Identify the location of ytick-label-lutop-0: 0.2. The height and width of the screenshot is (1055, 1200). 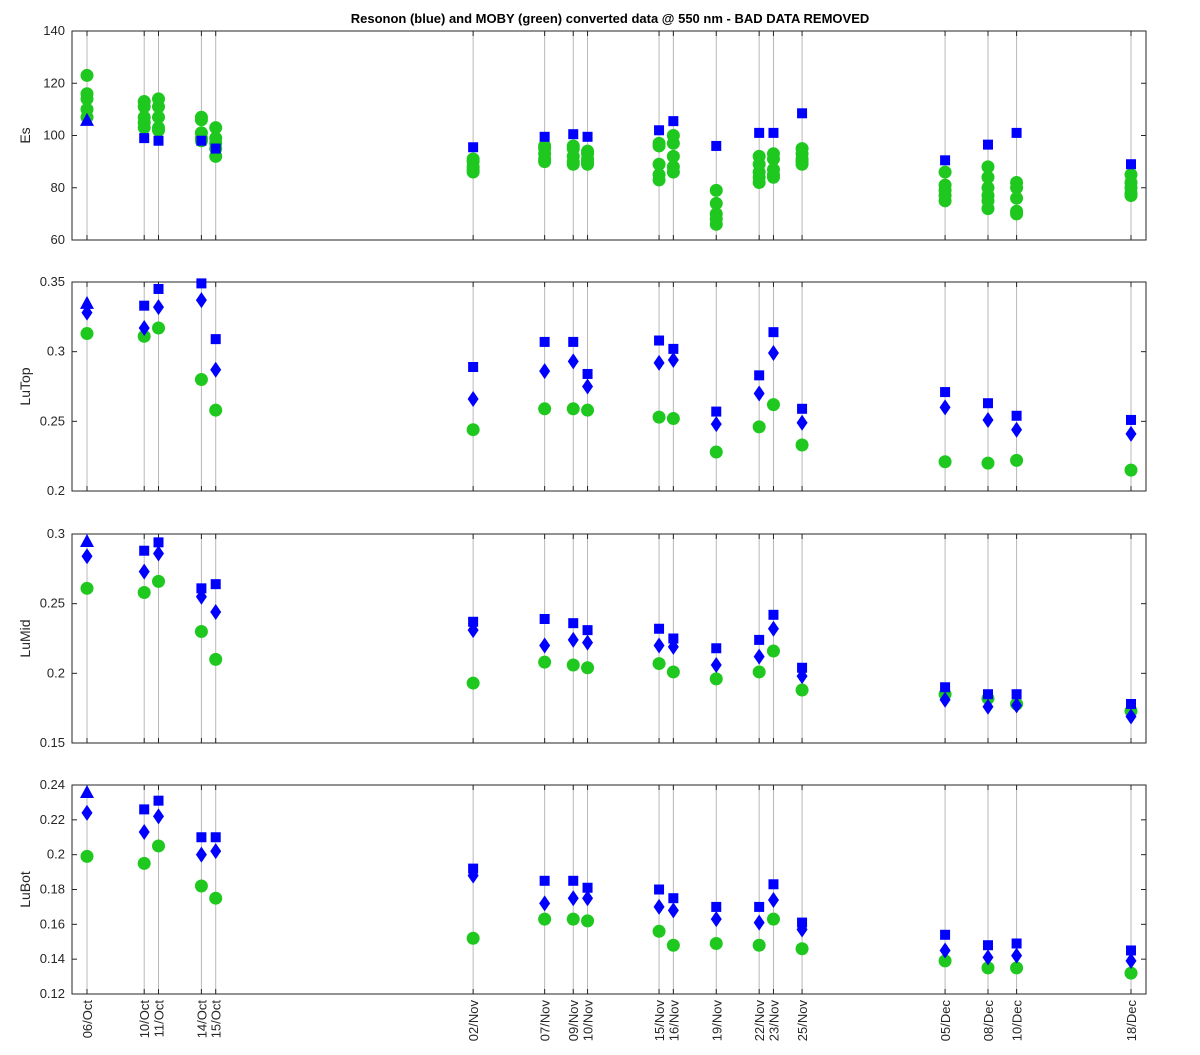
(56, 490).